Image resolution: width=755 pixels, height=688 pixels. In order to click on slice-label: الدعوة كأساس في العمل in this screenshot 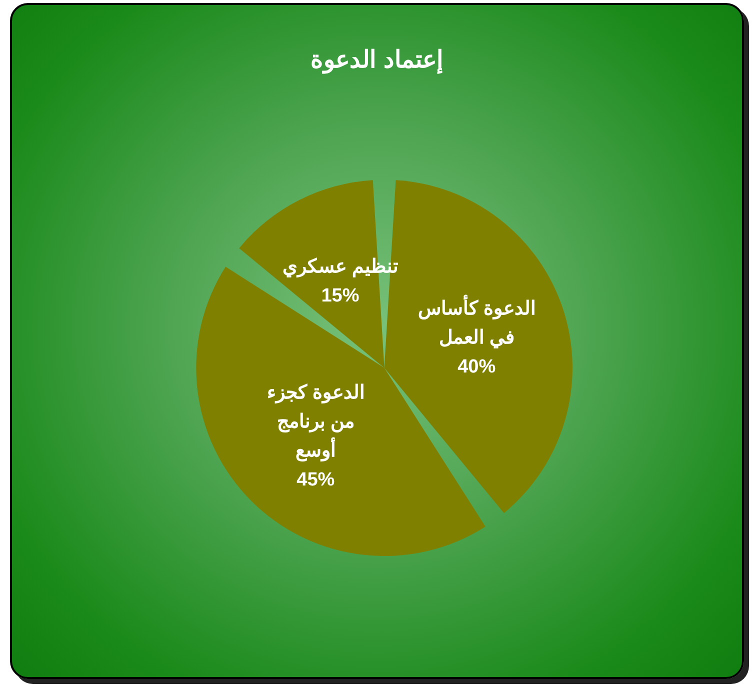, I will do `click(477, 322)`.